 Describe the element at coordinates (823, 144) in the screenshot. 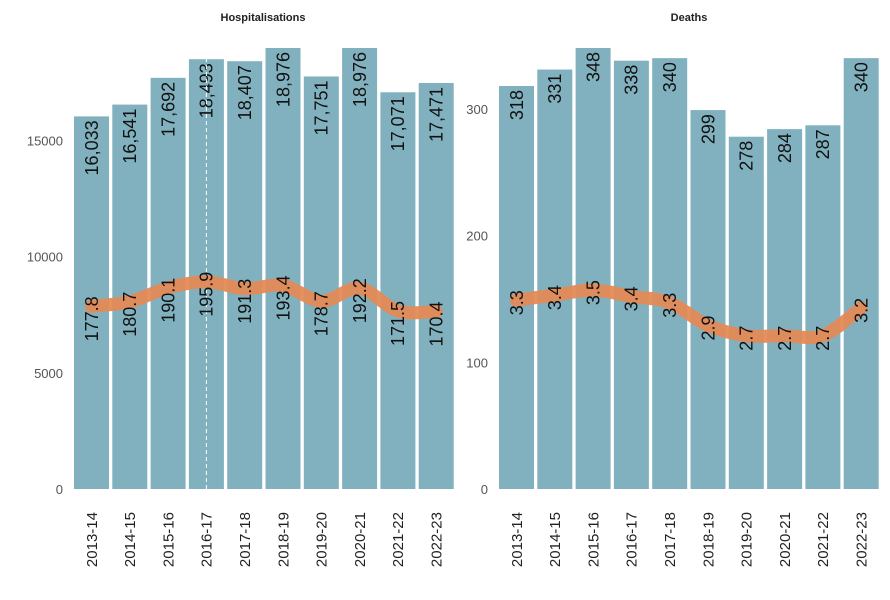

I see `bar-value-label: 287` at that location.